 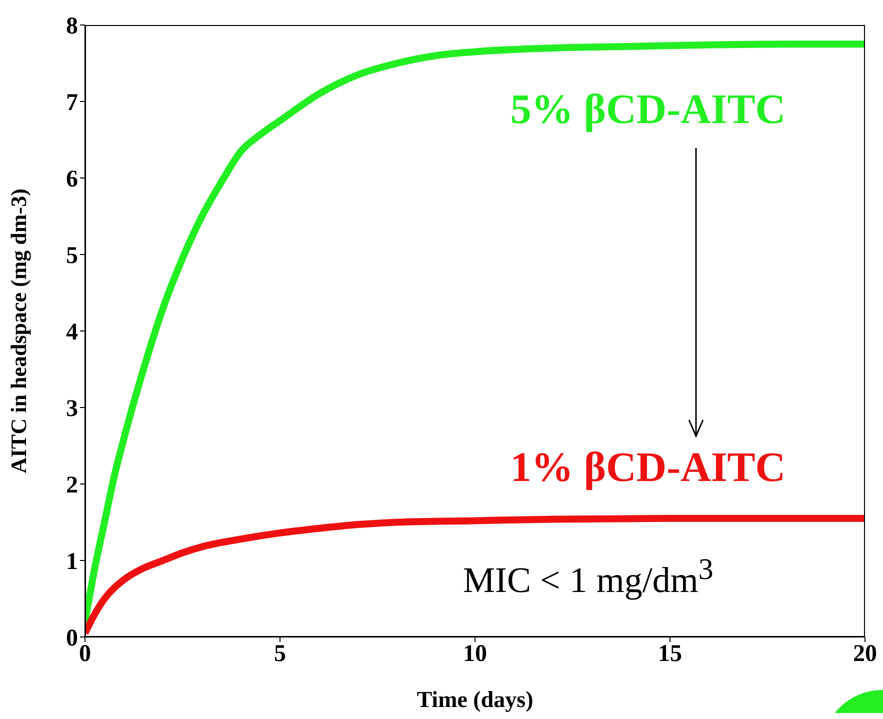 I want to click on x-axis-title: Time (days), so click(x=475, y=699).